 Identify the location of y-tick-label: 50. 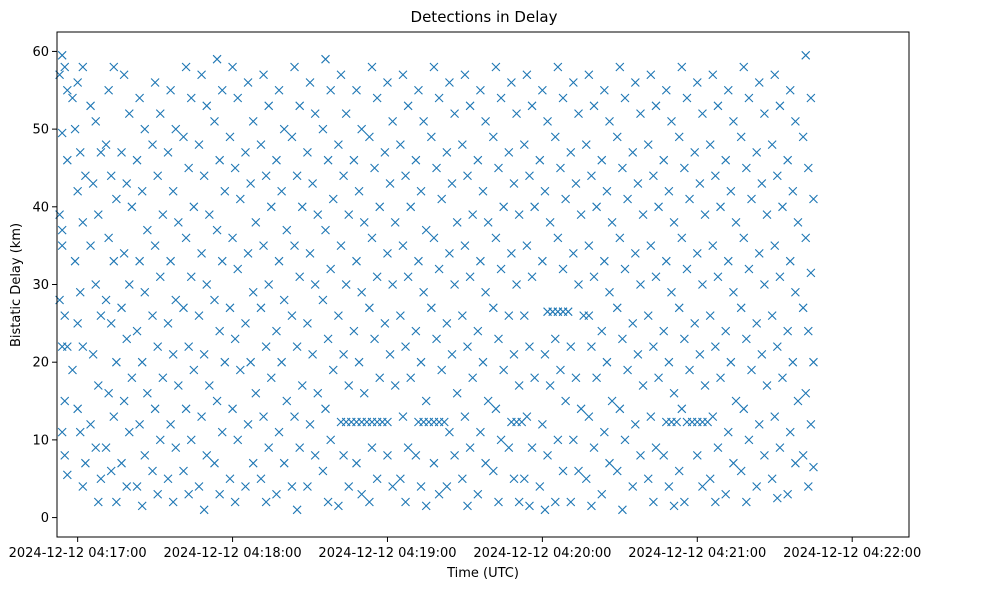
(40, 130).